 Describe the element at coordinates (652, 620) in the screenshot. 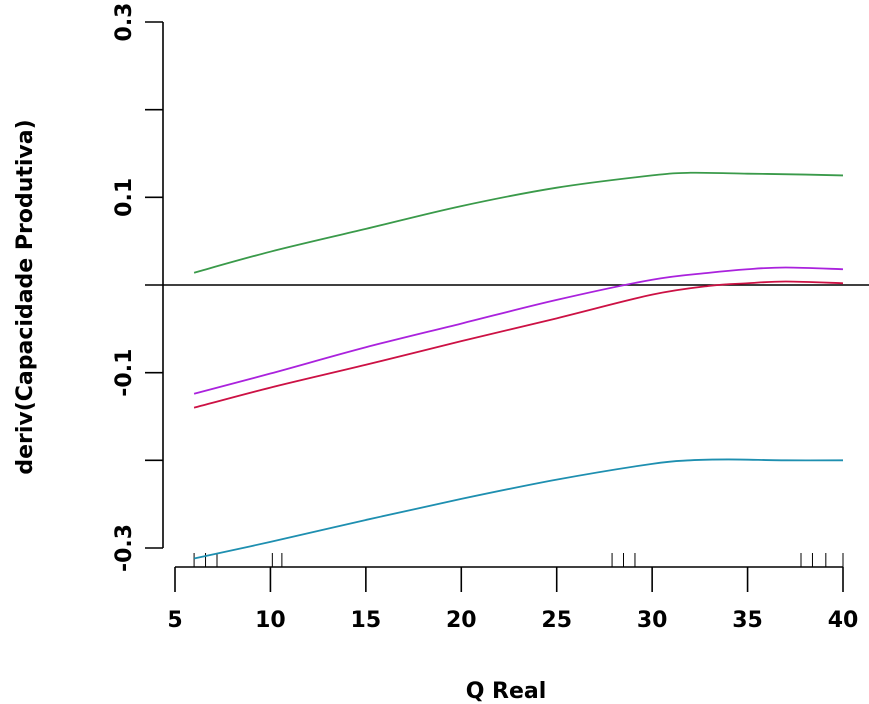

I see `x-tick-label: 30` at that location.